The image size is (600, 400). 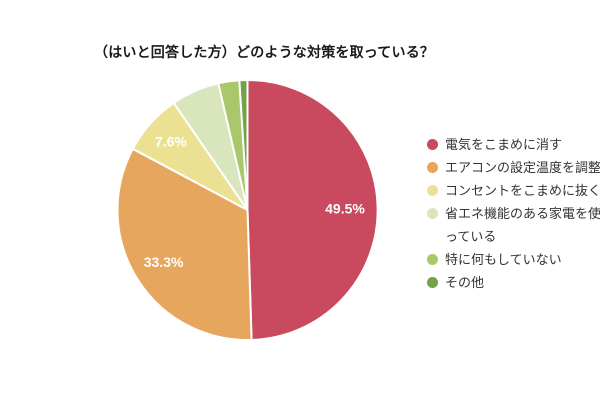 I want to click on legend-item-1: エアコンの設定温度を調整, so click(x=513, y=167).